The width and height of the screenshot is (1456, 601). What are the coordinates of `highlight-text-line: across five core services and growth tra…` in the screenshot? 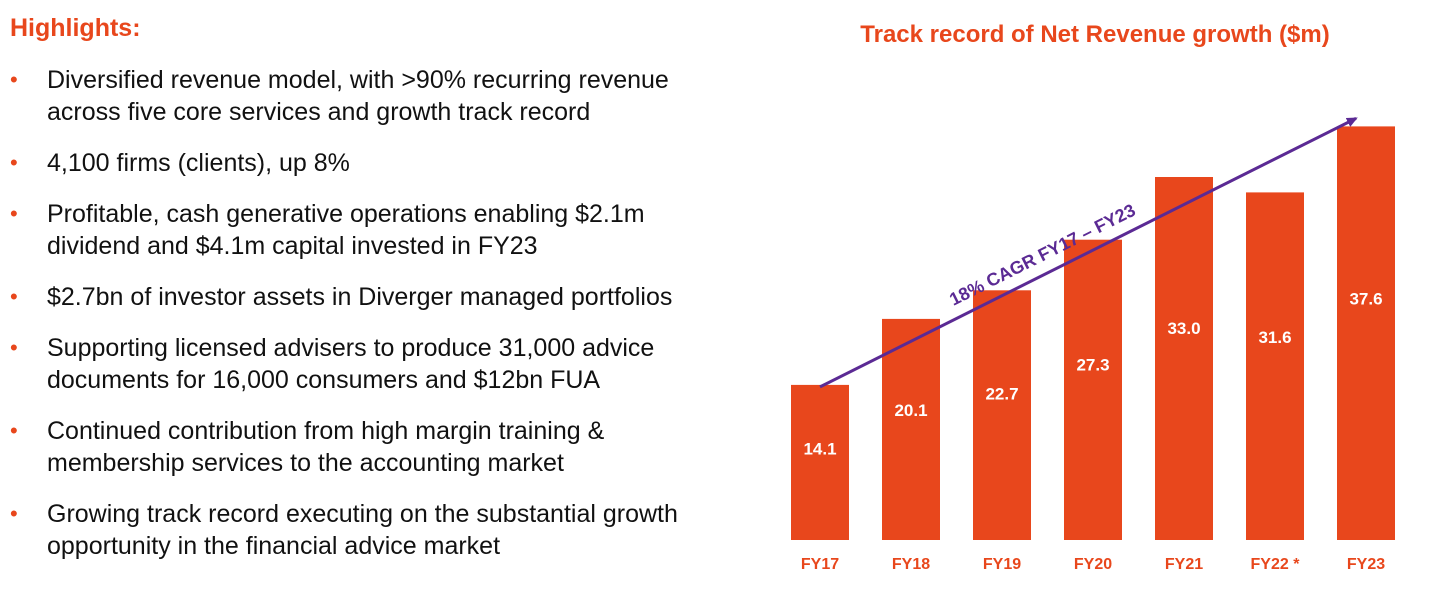 It's located at (319, 112).